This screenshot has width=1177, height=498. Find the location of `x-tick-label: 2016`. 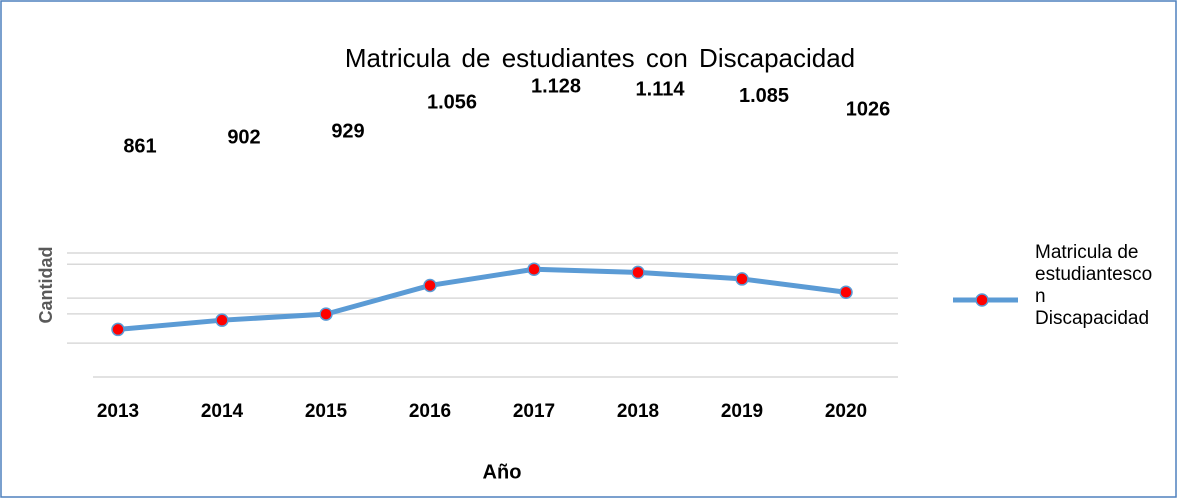

x-tick-label: 2016 is located at coordinates (430, 411).